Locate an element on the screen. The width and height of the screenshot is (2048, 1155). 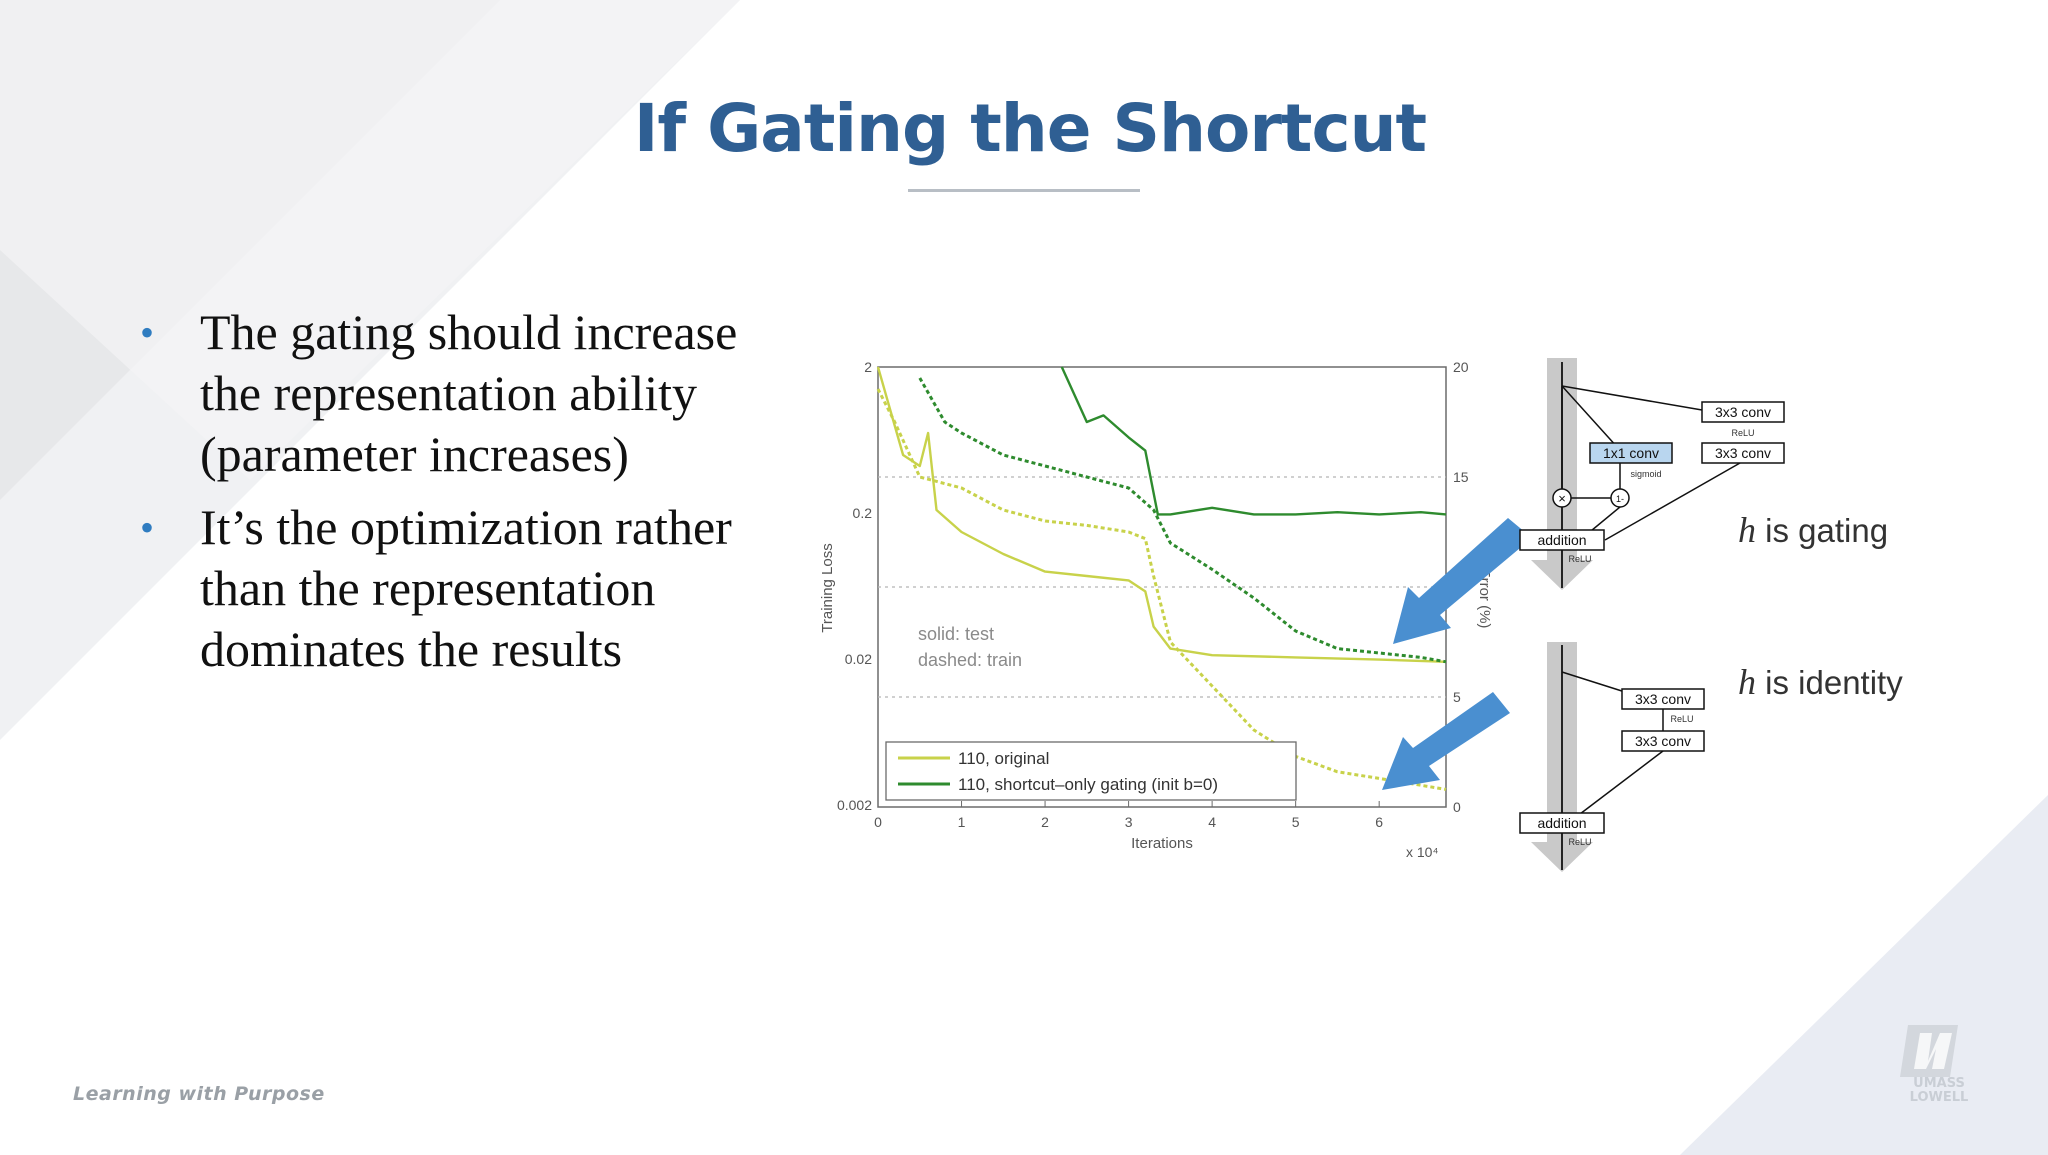
identity-caption: h is identity is located at coordinates (1820, 682).